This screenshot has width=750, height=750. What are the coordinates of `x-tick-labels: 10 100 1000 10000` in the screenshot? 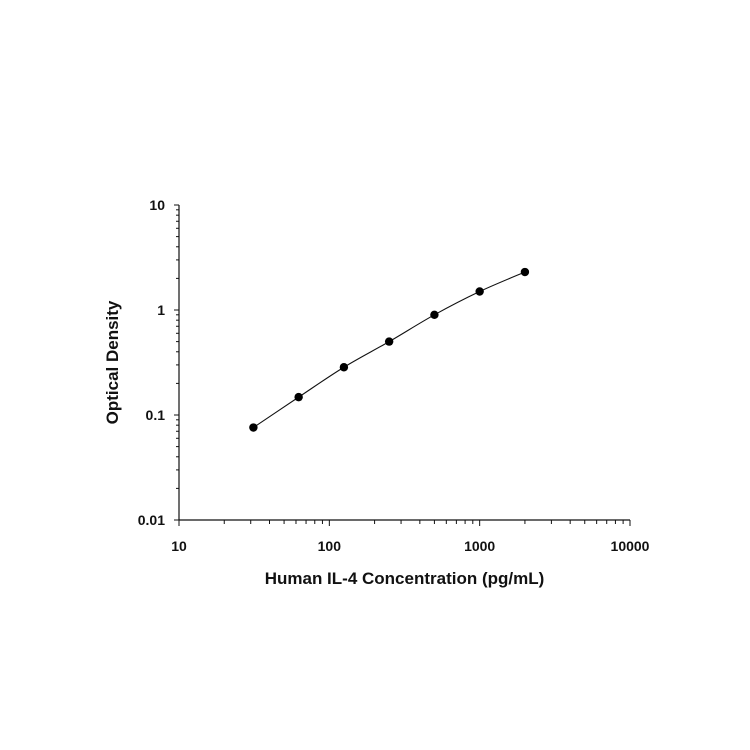 It's located at (410, 546).